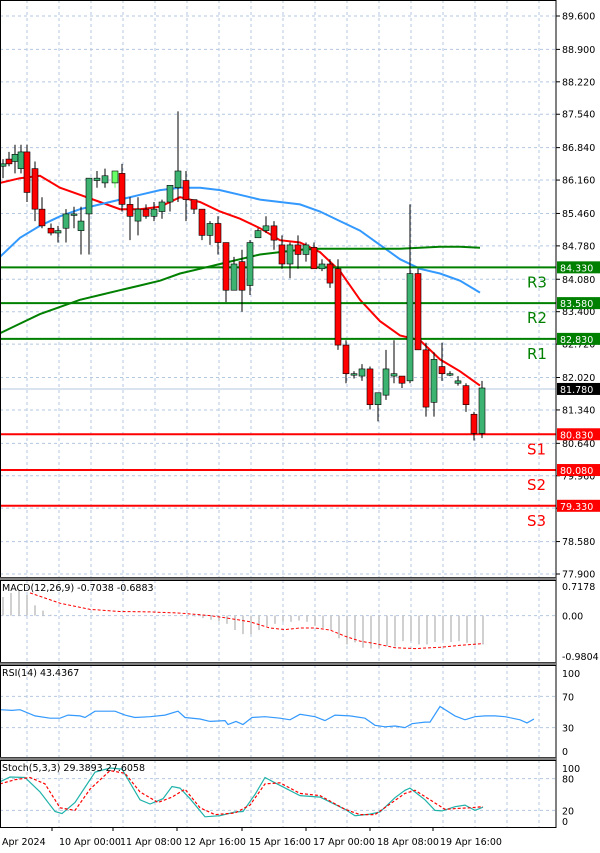 This screenshot has height=853, width=600. I want to click on price-tick-label: 81.340, so click(578, 410).